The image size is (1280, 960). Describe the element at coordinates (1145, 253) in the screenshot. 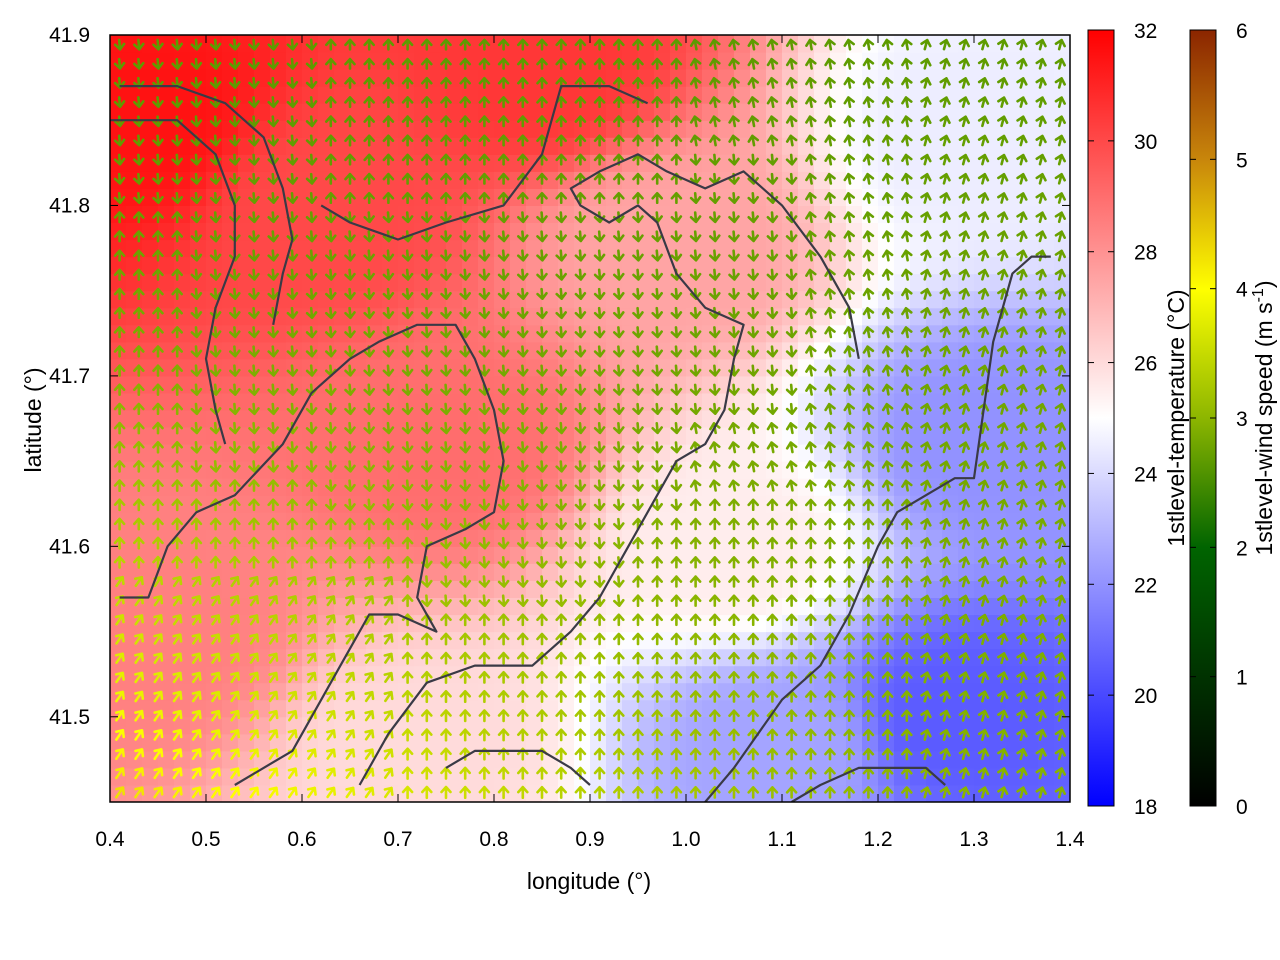

I see `colorbar-tick-label: 28` at that location.